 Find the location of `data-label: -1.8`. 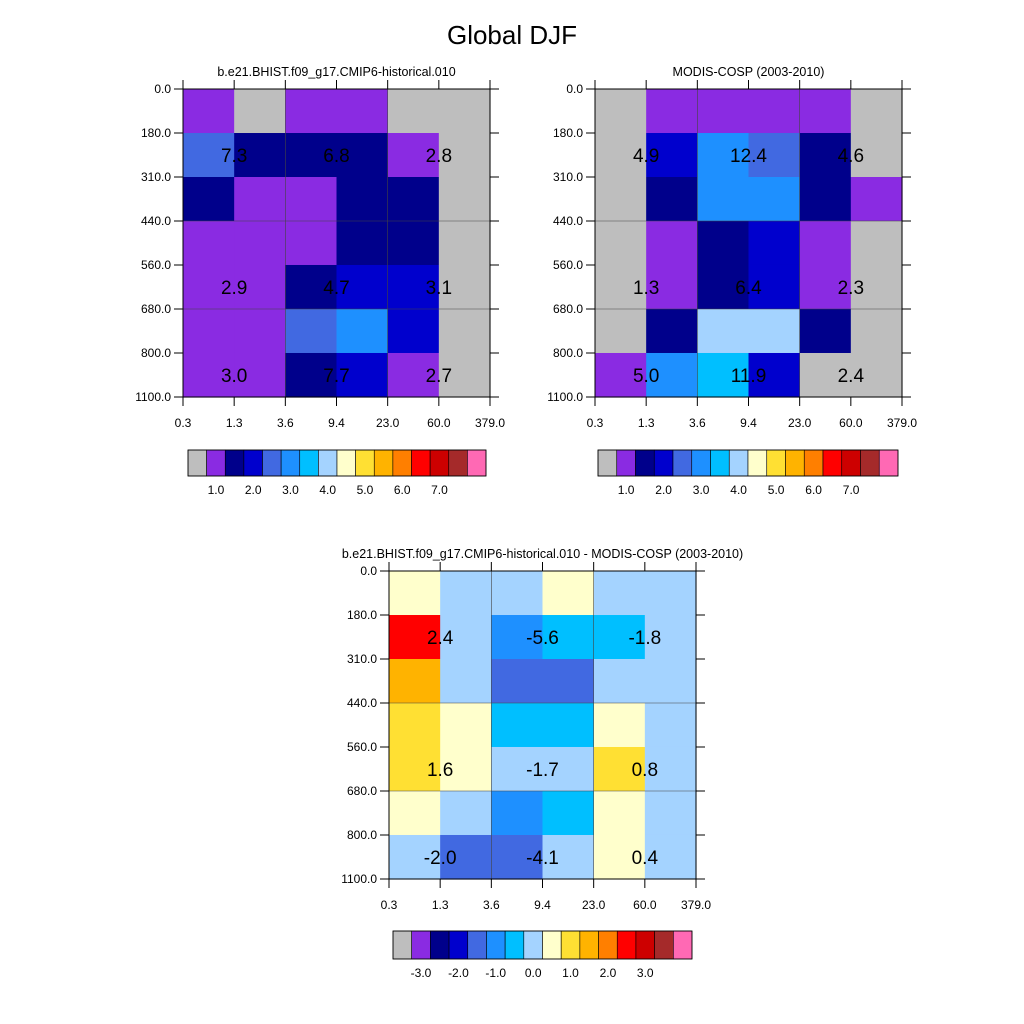

data-label: -1.8 is located at coordinates (644, 638).